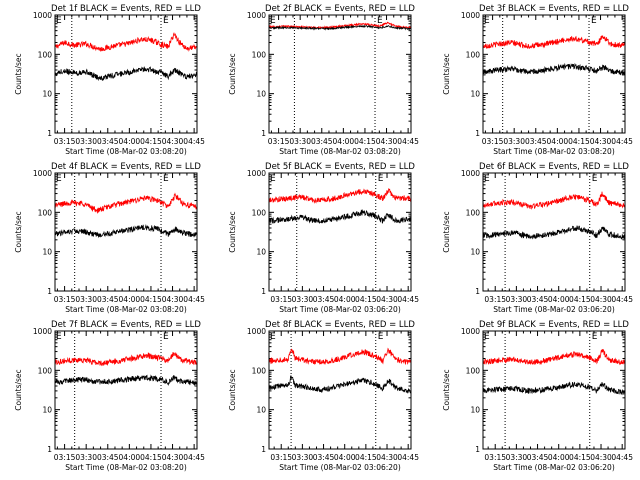 This screenshot has width=640, height=480. I want to click on chart-title: Det 7f BLACK = Events, RED = LLD, so click(126, 325).